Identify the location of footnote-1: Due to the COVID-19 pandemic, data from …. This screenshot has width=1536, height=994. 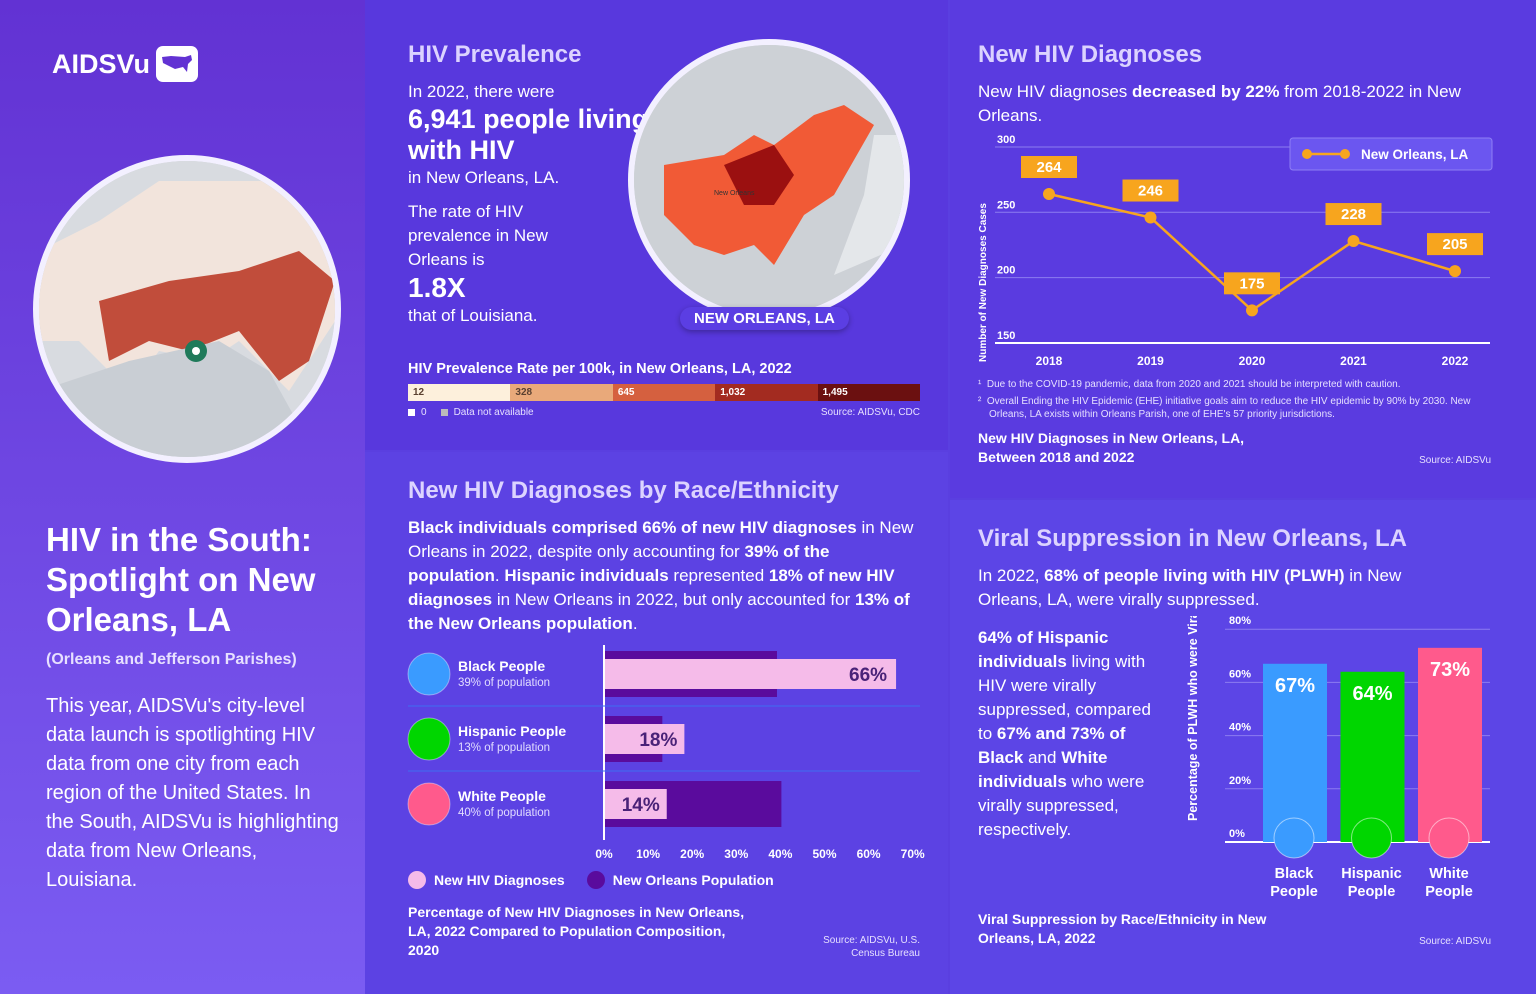
(1193, 384).